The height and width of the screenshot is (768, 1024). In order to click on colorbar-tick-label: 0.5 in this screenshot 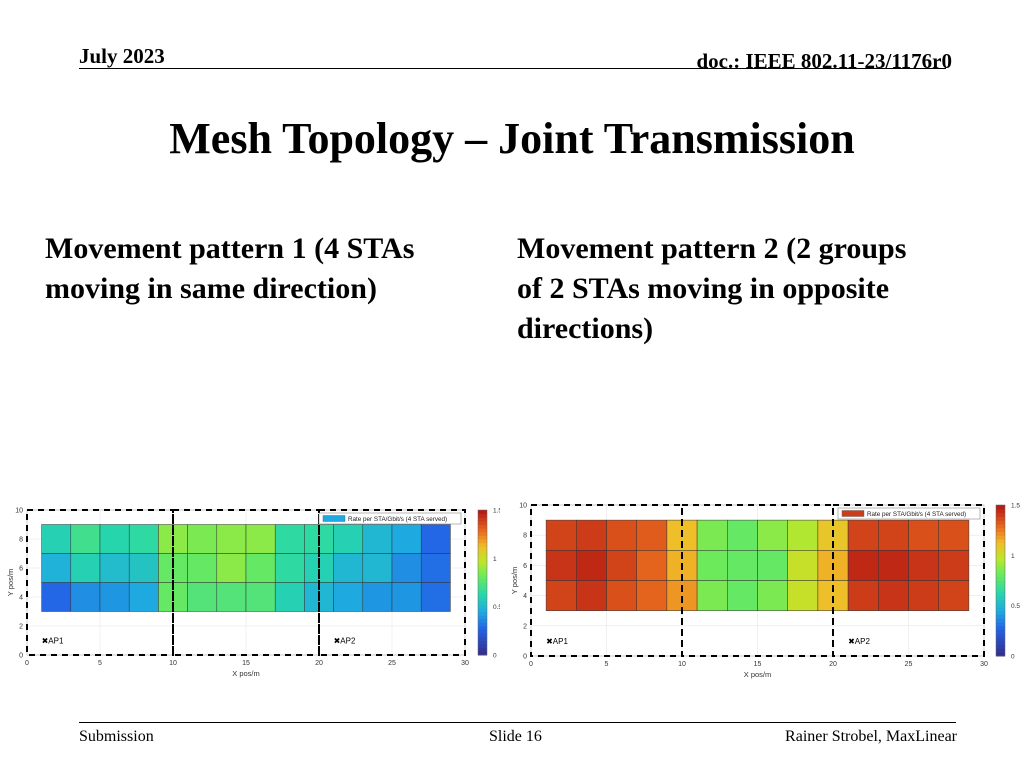, I will do `click(496, 607)`.